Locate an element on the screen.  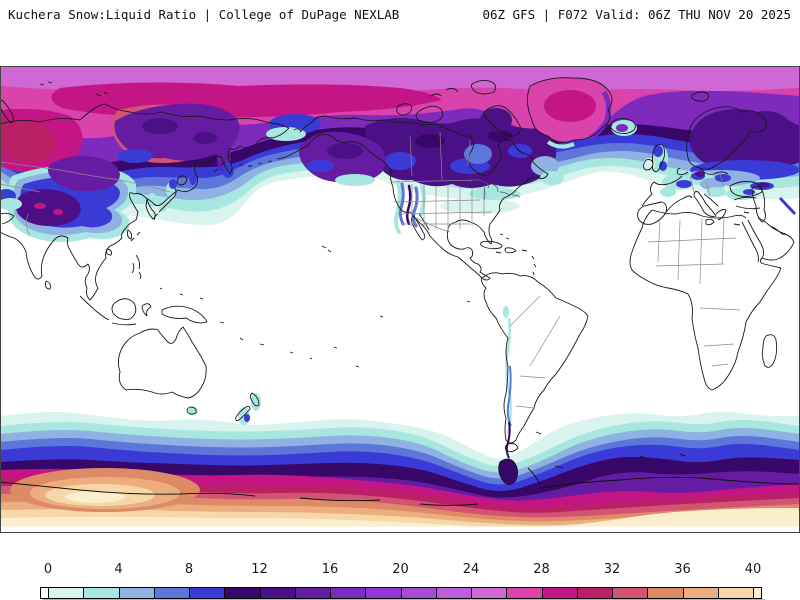
antarctic-coastline is located at coordinates (400, 479).